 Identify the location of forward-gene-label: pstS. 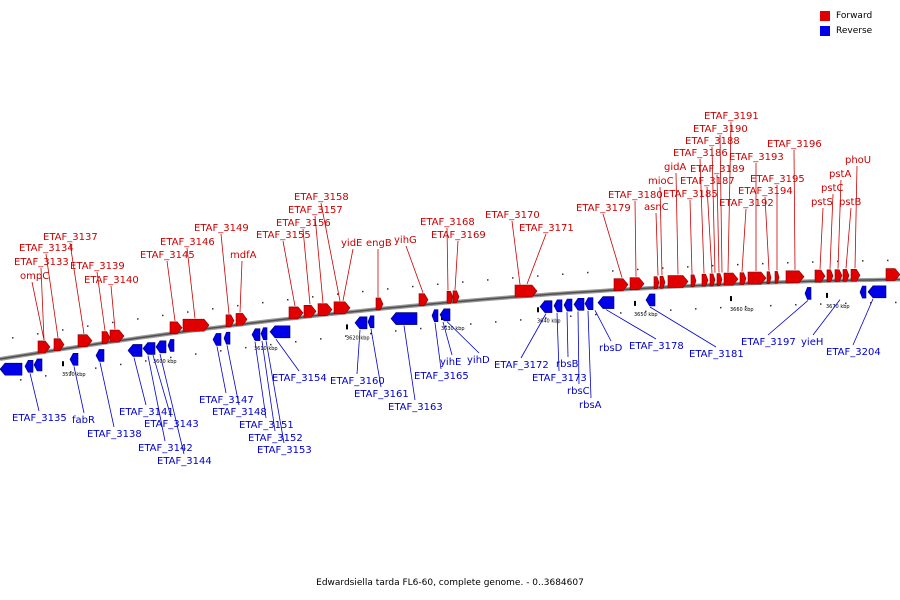
(822, 202).